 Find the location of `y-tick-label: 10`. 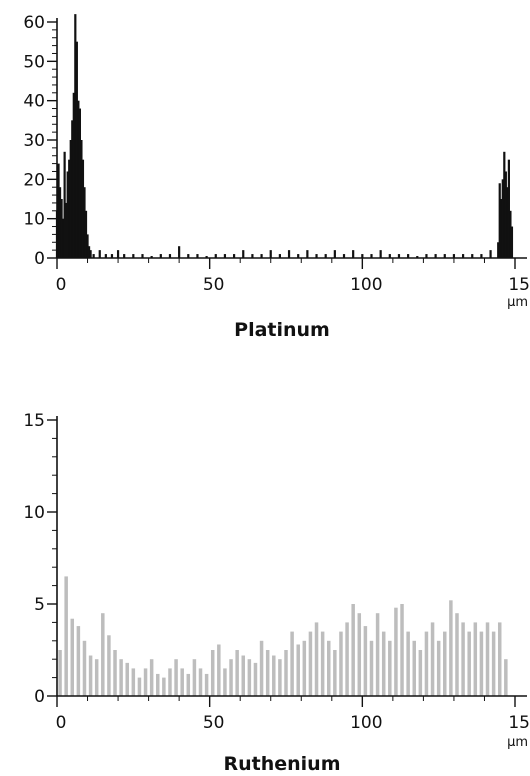

y-tick-label: 10 is located at coordinates (34, 513).